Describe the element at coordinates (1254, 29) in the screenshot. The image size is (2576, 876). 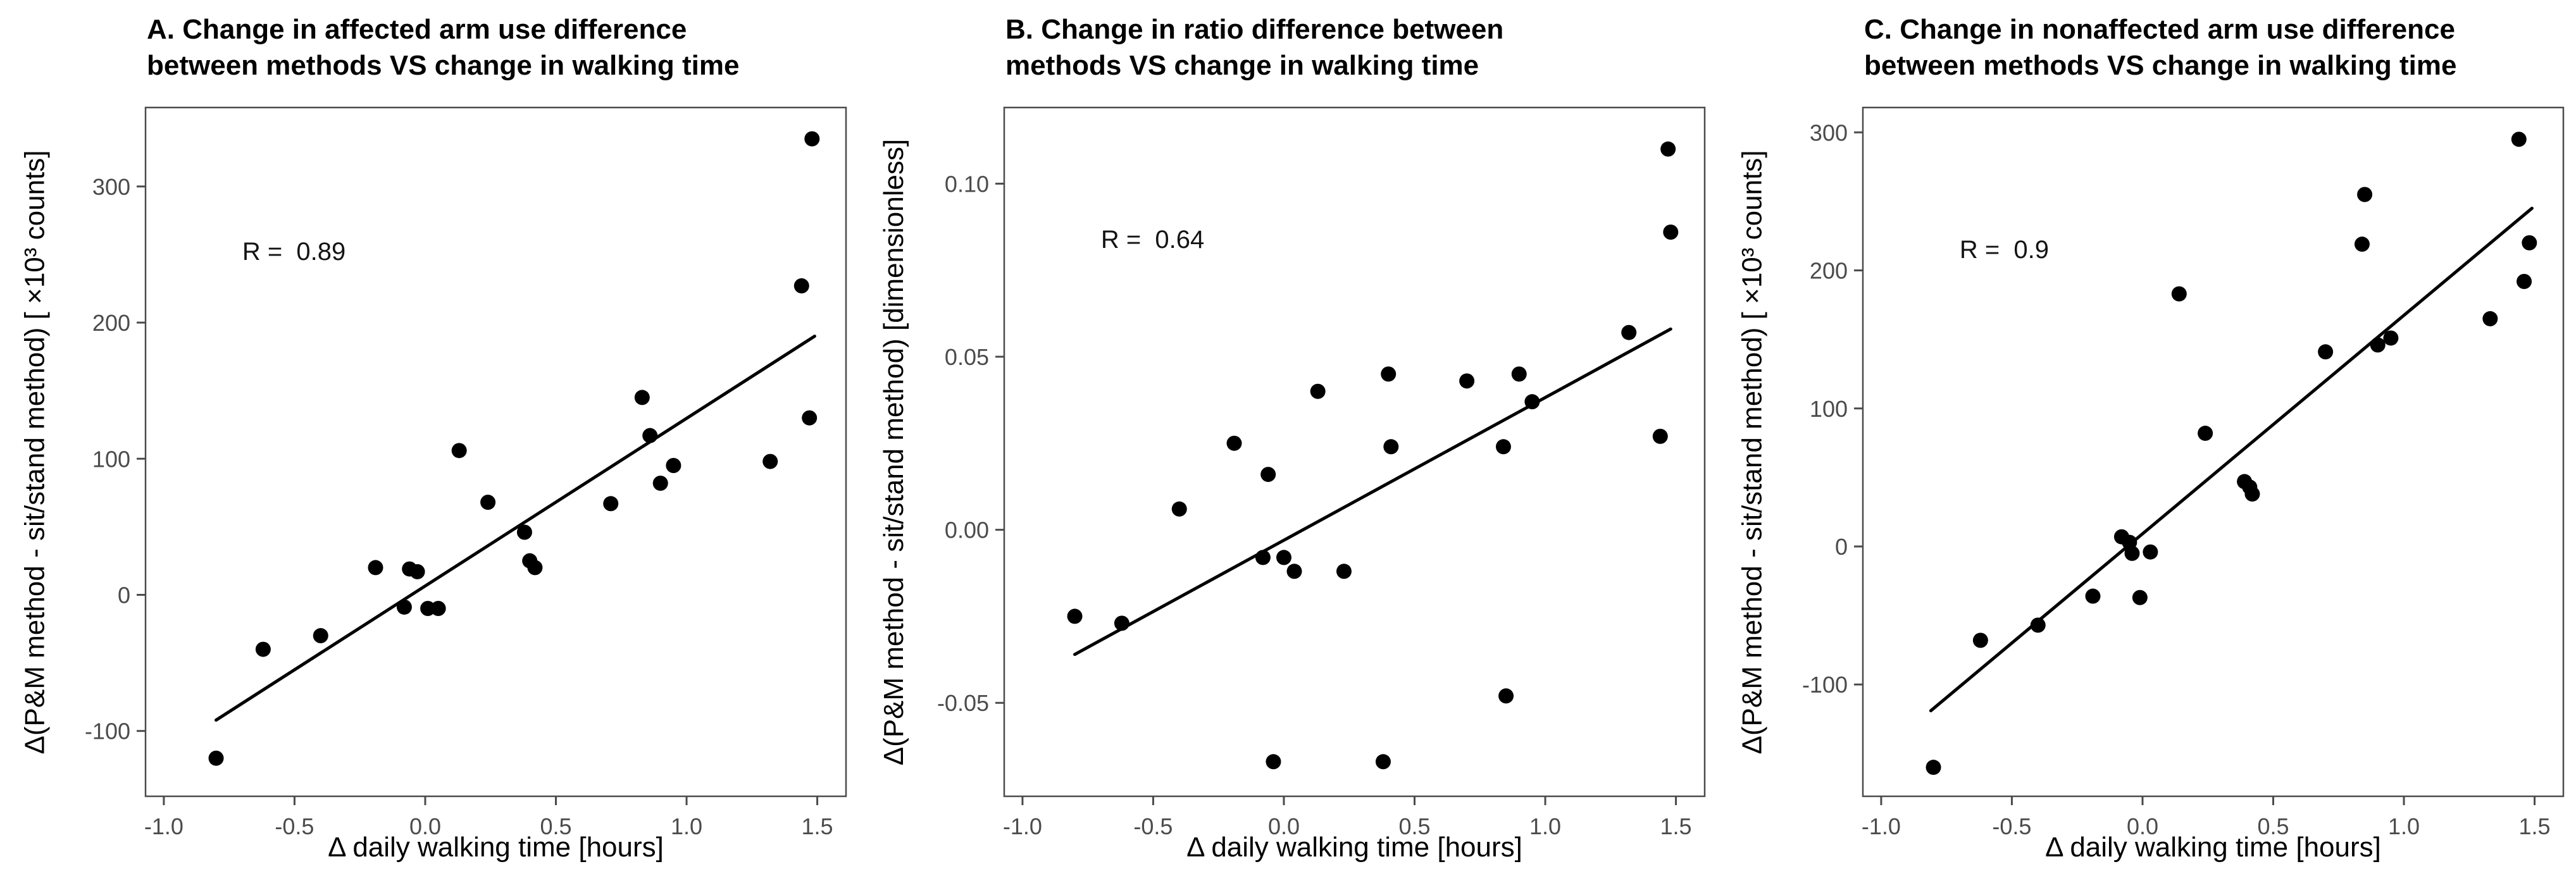
I see `panel-b-title-line1: B. Change in ratio difference between` at that location.